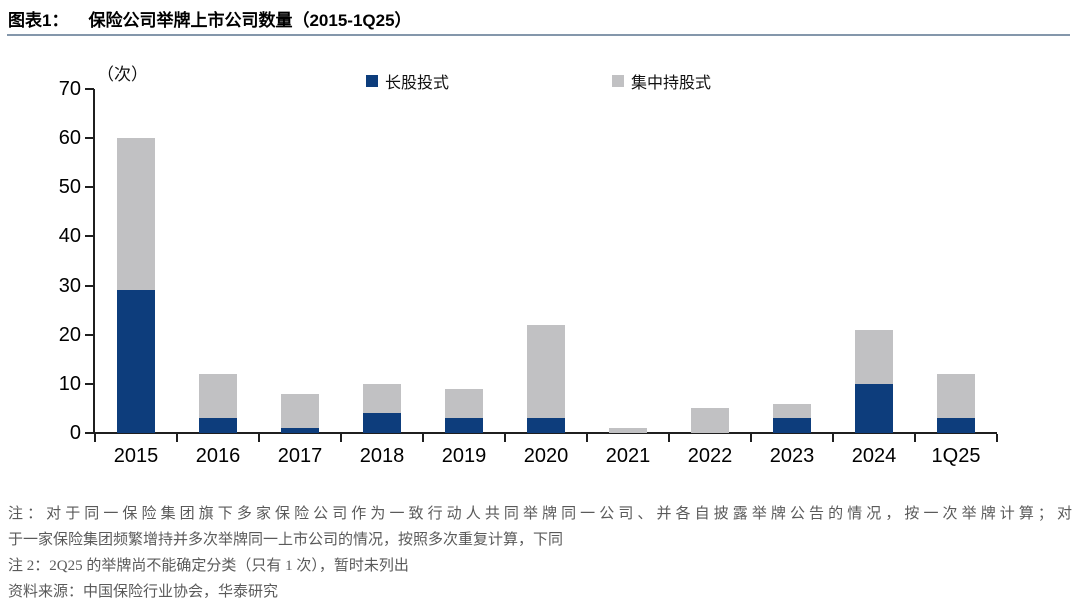 The width and height of the screenshot is (1080, 607). I want to click on figure-title: 图表1： 保险公司举牌上市公司数量（2015-1Q25）, so click(210, 18).